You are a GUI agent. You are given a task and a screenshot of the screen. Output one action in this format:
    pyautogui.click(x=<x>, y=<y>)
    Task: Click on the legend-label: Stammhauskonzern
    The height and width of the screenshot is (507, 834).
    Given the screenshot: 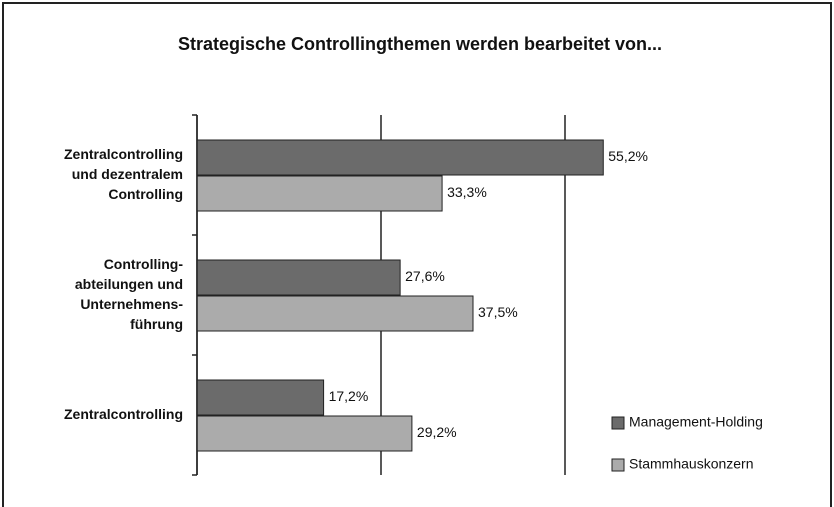 What is the action you would take?
    pyautogui.click(x=691, y=464)
    